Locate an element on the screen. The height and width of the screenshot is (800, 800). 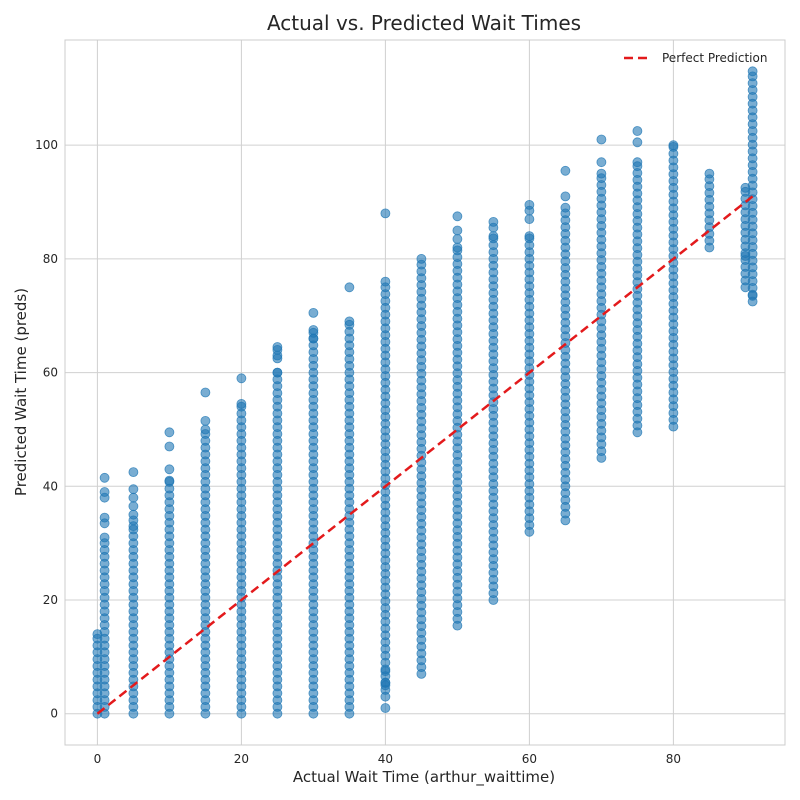
x-axis-label: Actual Wait Time (arthur_waittime) is located at coordinates (424, 777).